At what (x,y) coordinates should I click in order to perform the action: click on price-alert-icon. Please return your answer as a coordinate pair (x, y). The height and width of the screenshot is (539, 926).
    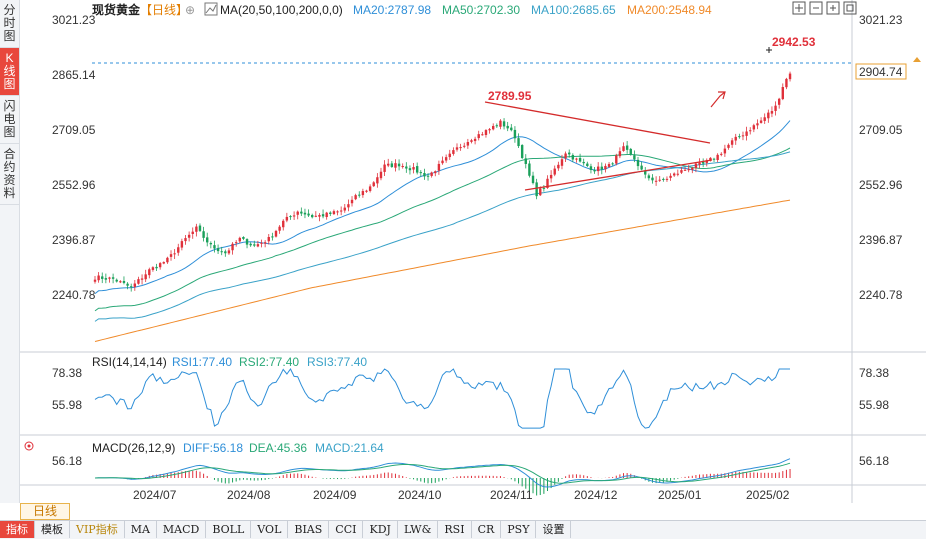
    Looking at the image, I should click on (917, 59).